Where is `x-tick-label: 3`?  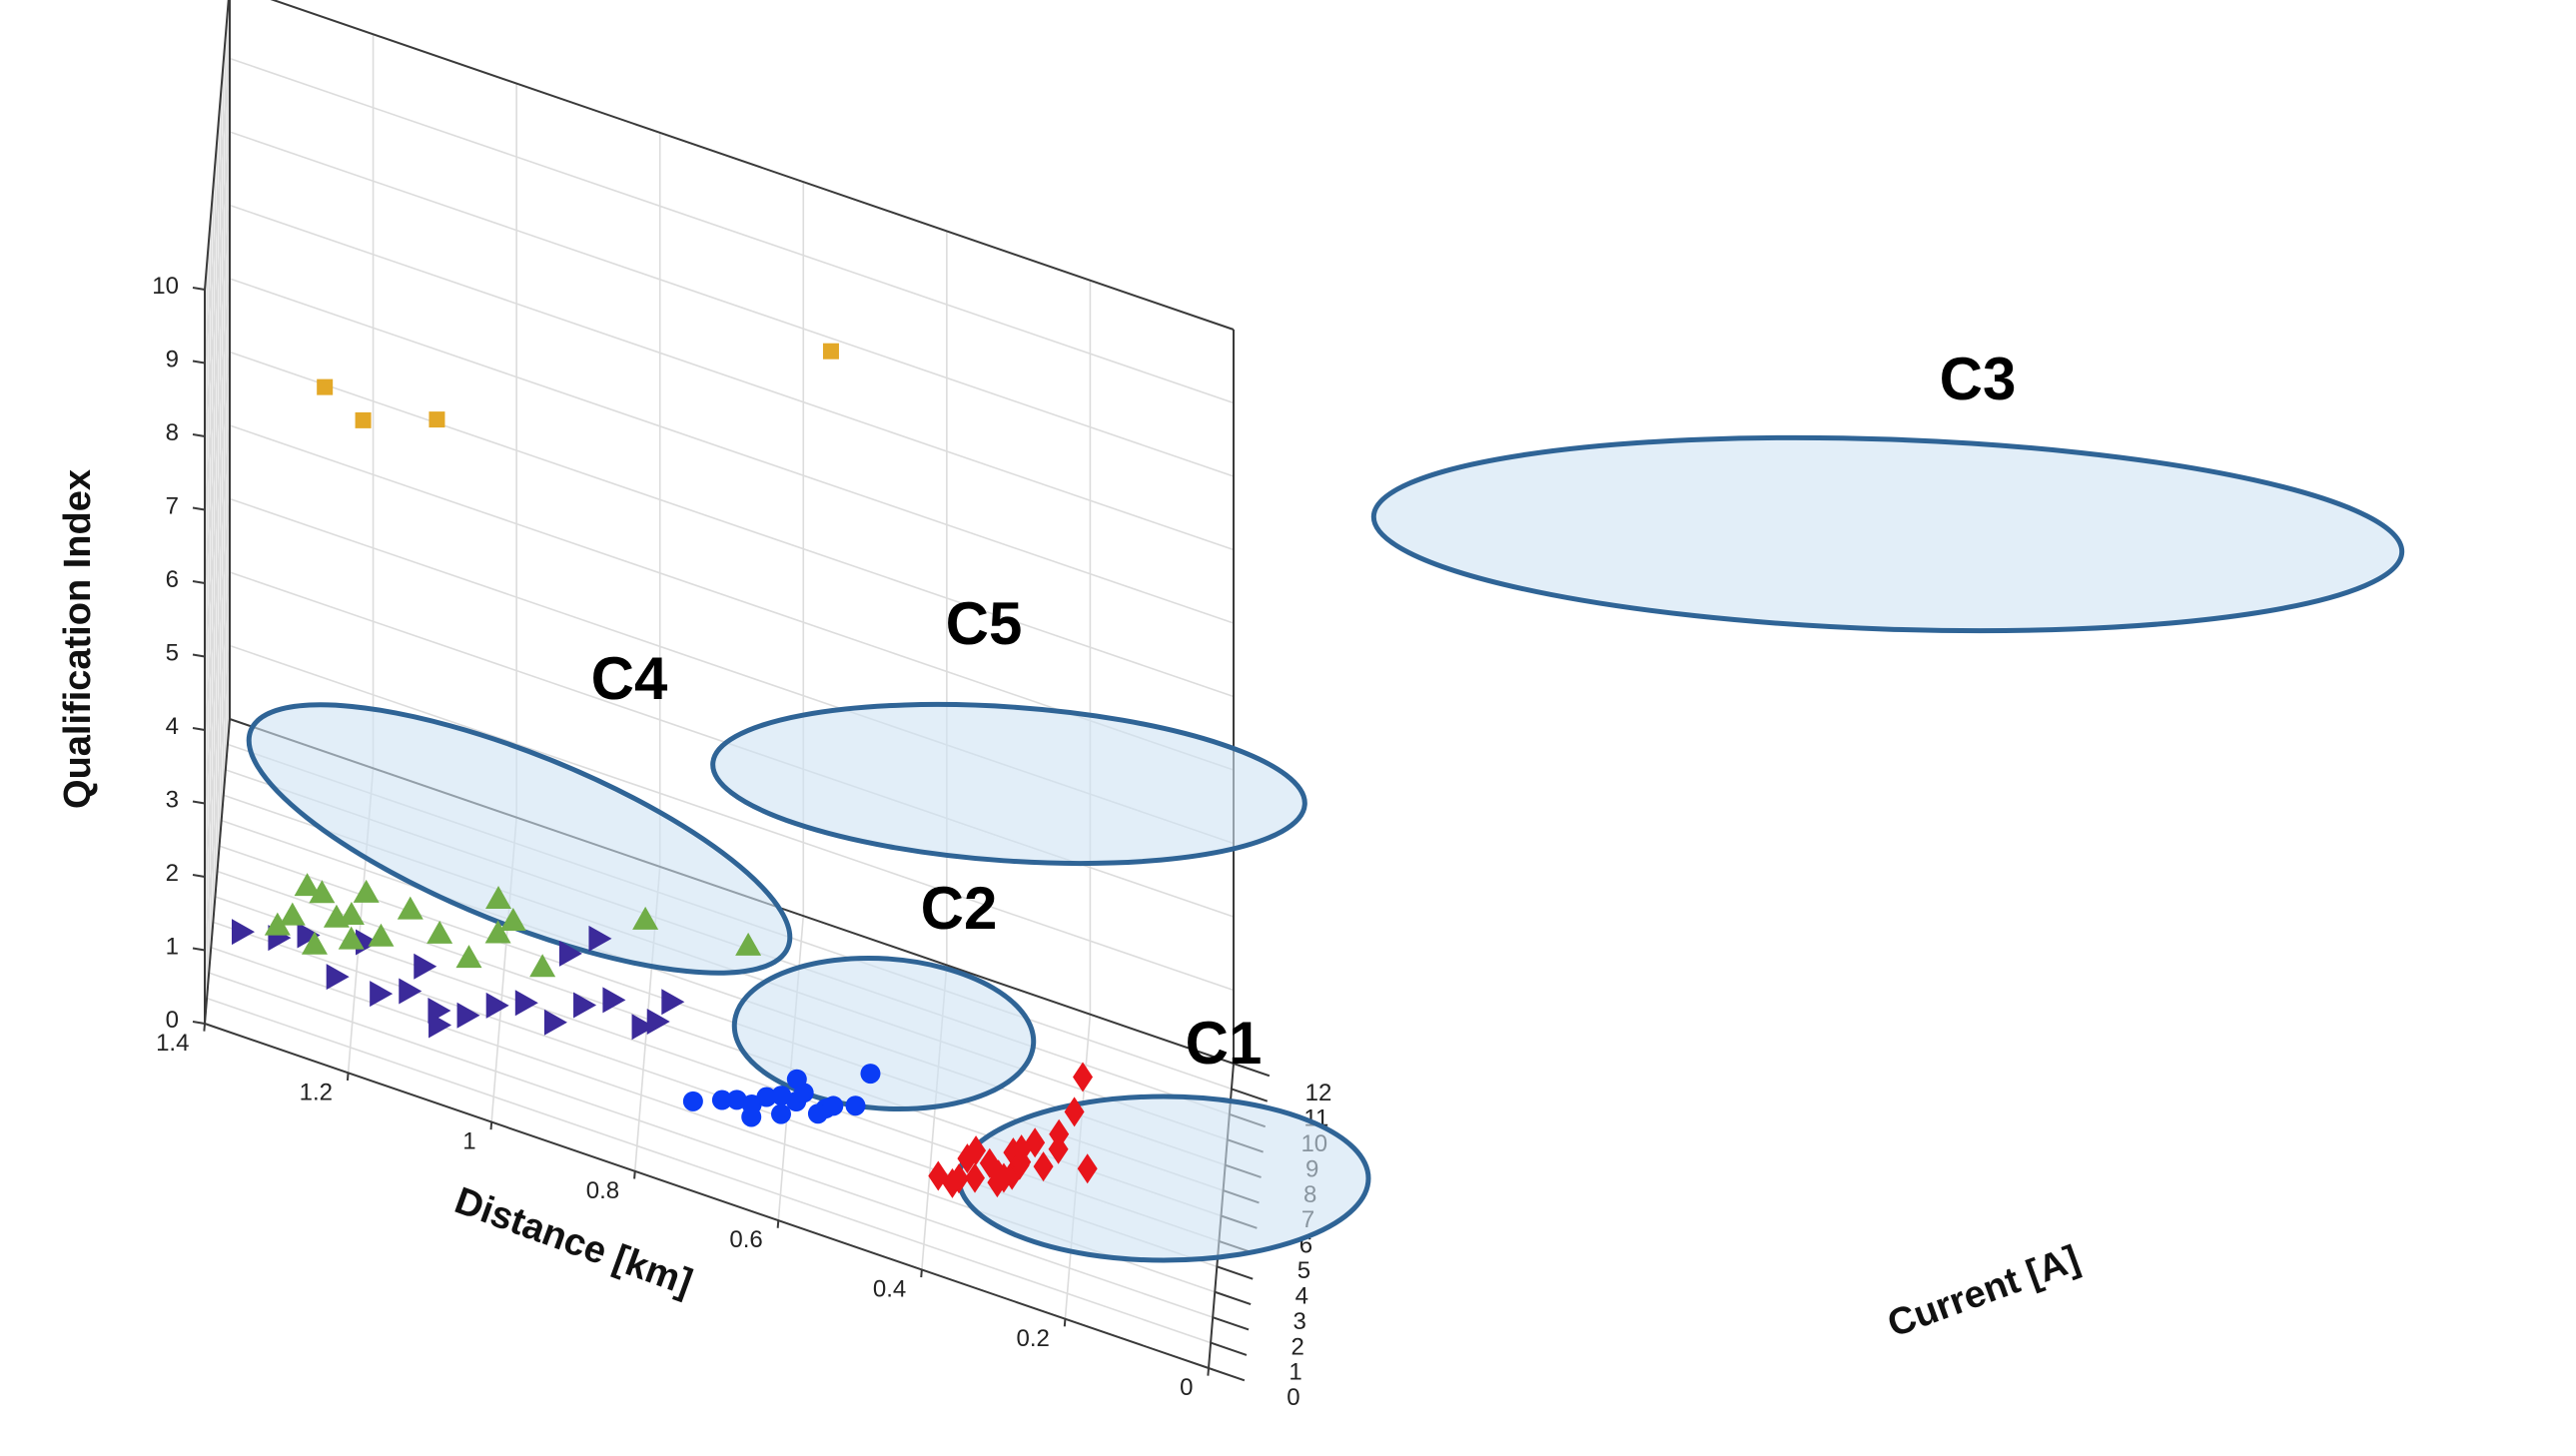
x-tick-label: 3 is located at coordinates (1299, 1321).